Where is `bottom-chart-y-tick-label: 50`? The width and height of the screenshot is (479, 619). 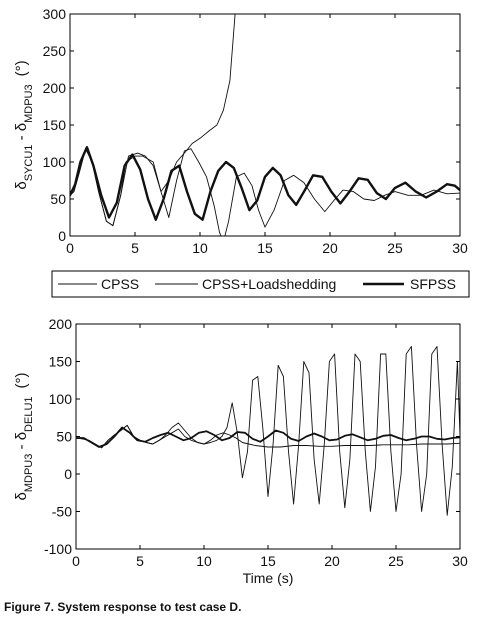 bottom-chart-y-tick-label: 50 is located at coordinates (64, 437).